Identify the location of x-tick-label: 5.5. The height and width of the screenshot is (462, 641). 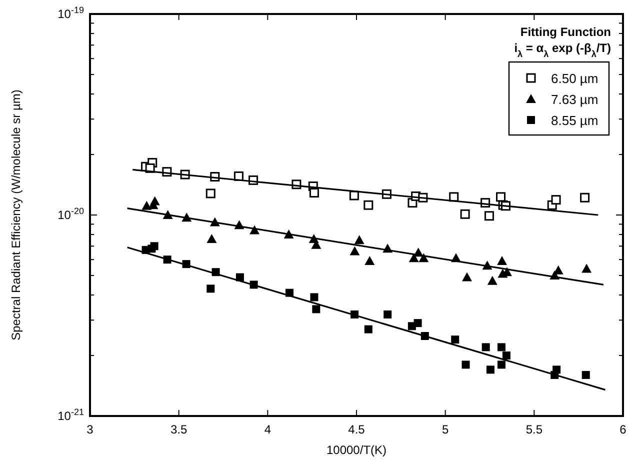
(534, 429).